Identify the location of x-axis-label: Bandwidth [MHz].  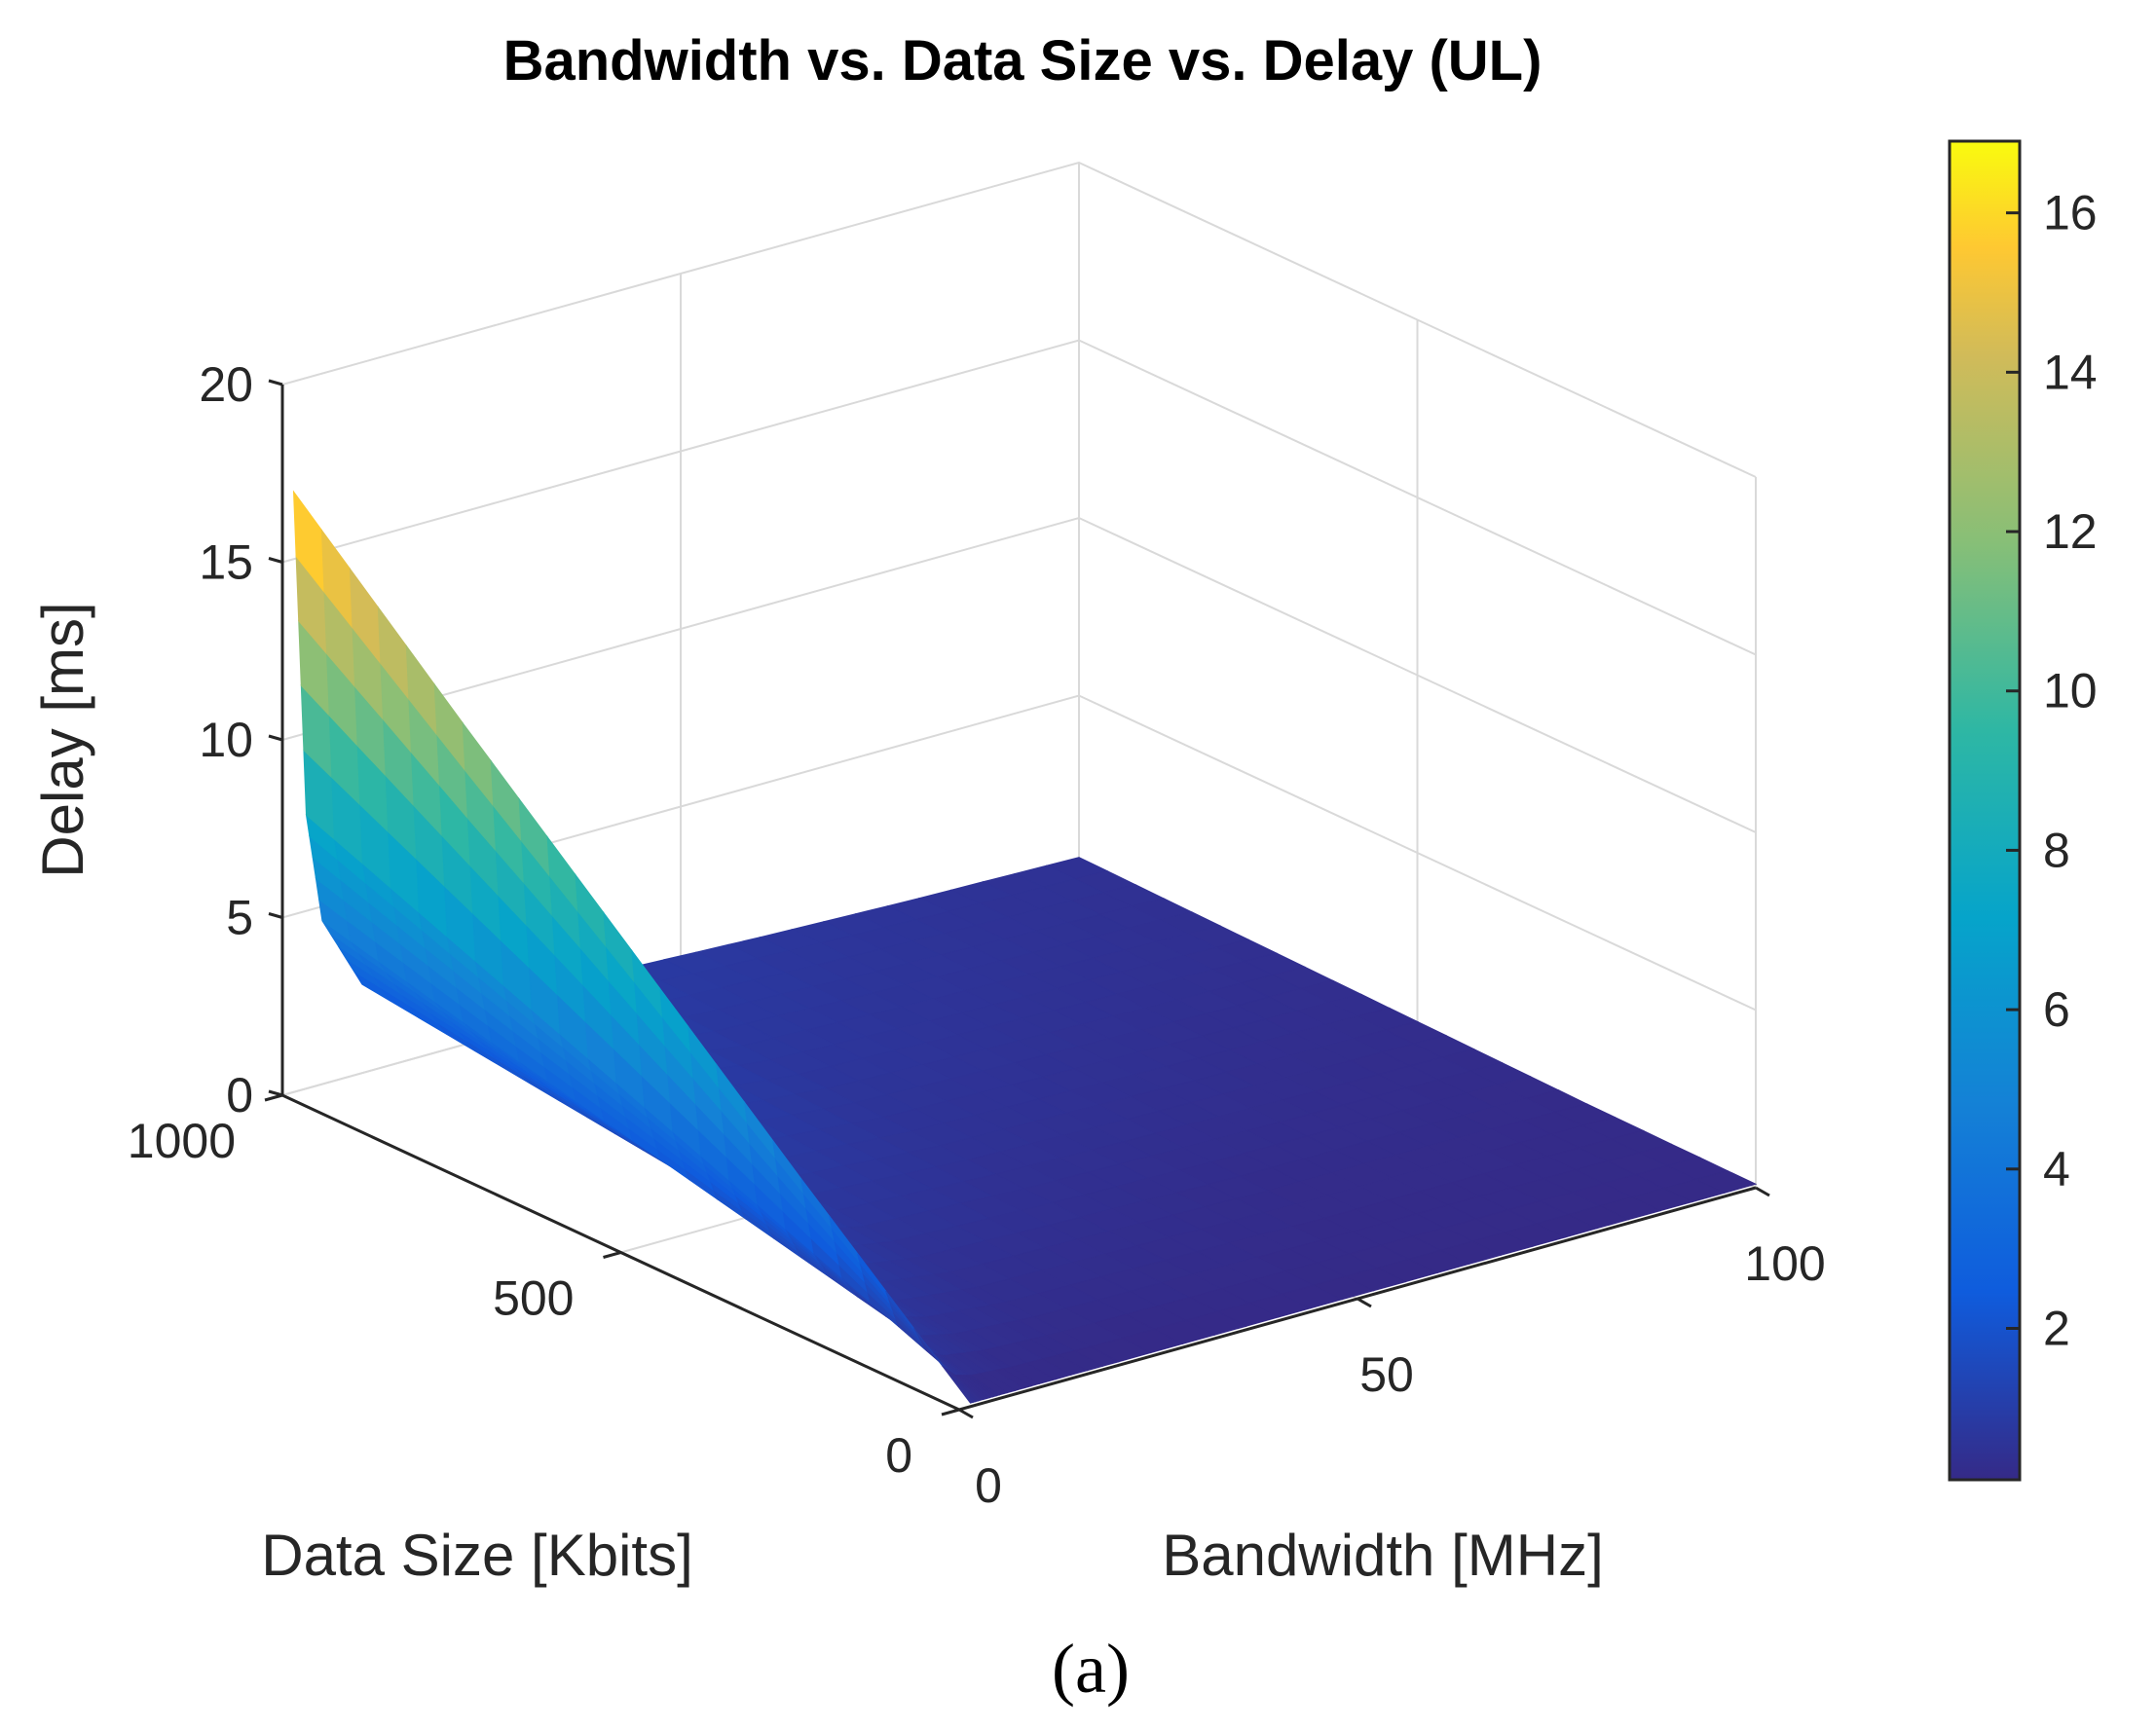
(1383, 1555).